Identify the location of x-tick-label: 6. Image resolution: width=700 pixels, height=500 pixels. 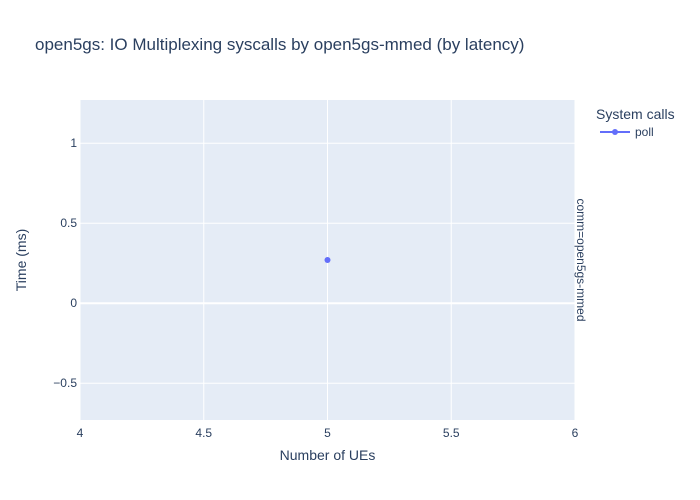
(575, 433).